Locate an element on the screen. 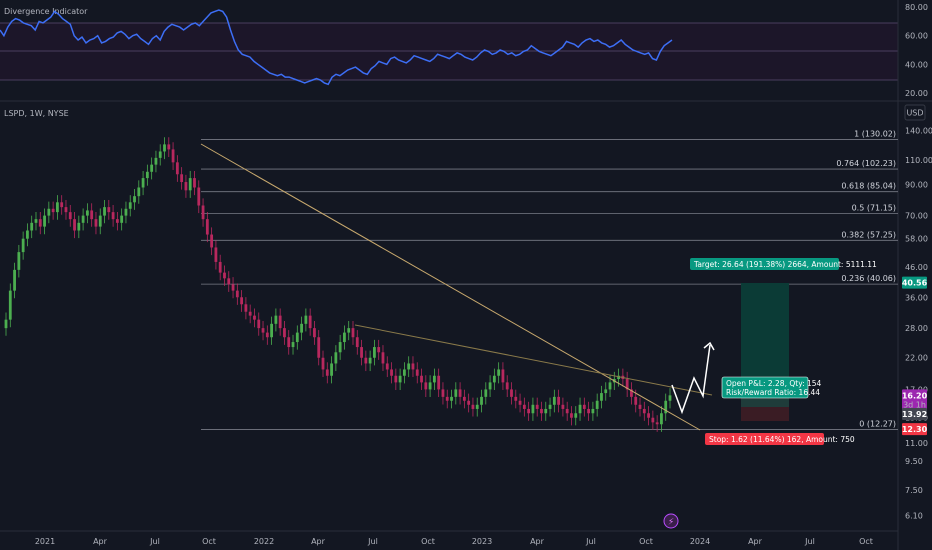 This screenshot has width=932, height=550. bar-countdown: 3d 1h is located at coordinates (914, 404).